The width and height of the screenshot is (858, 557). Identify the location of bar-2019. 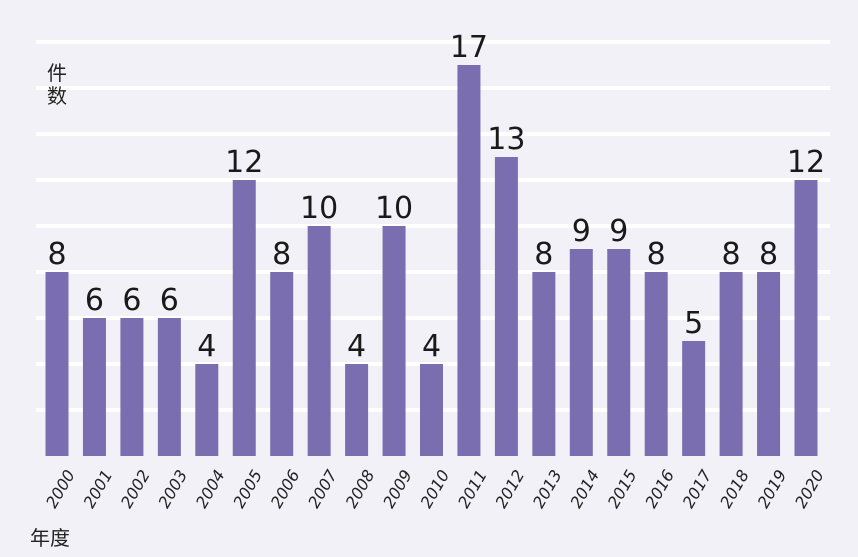
(769, 364).